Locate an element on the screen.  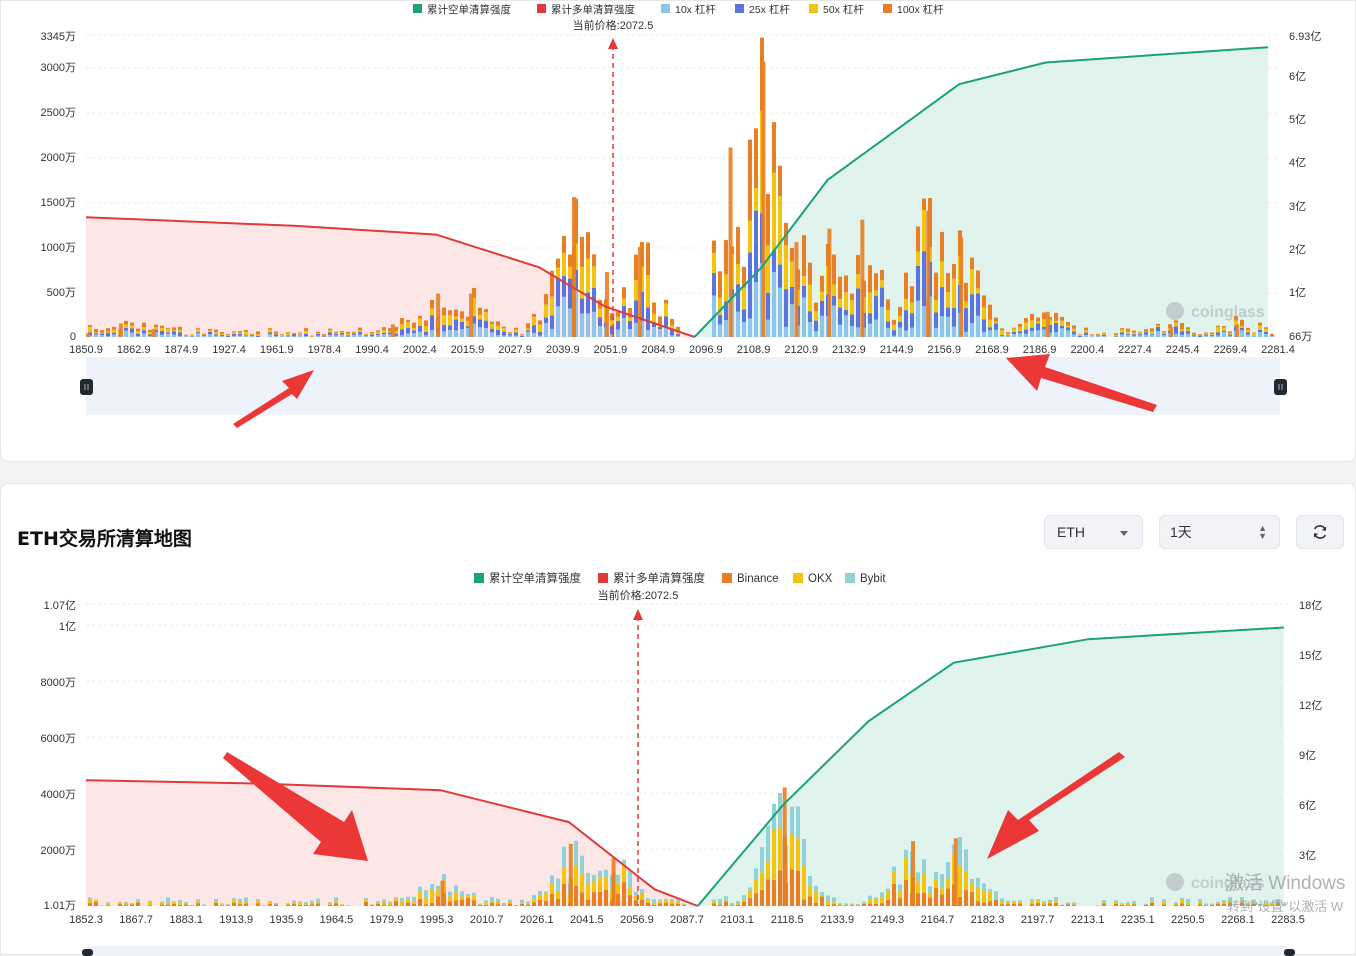
bottom-legend-okx: OKX is located at coordinates (820, 579).